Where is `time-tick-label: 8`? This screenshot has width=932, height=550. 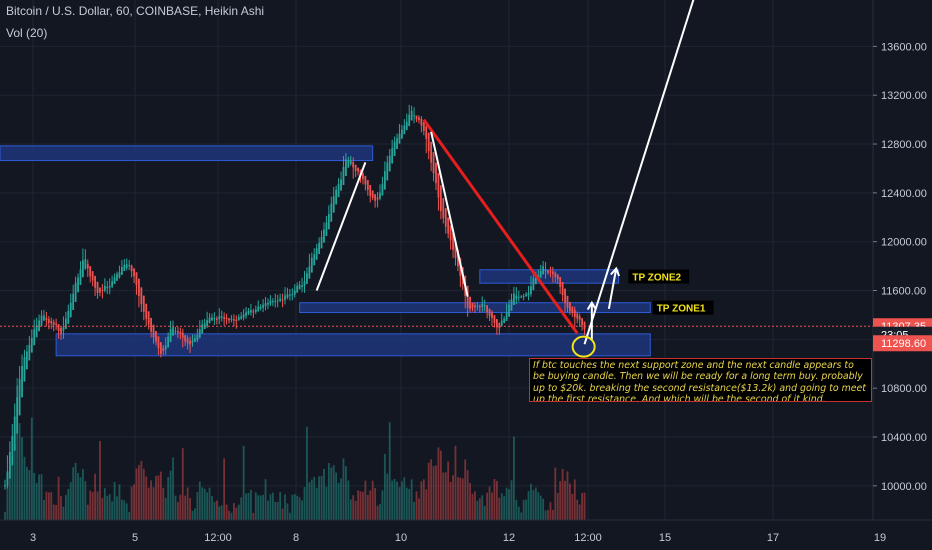
time-tick-label: 8 is located at coordinates (296, 538).